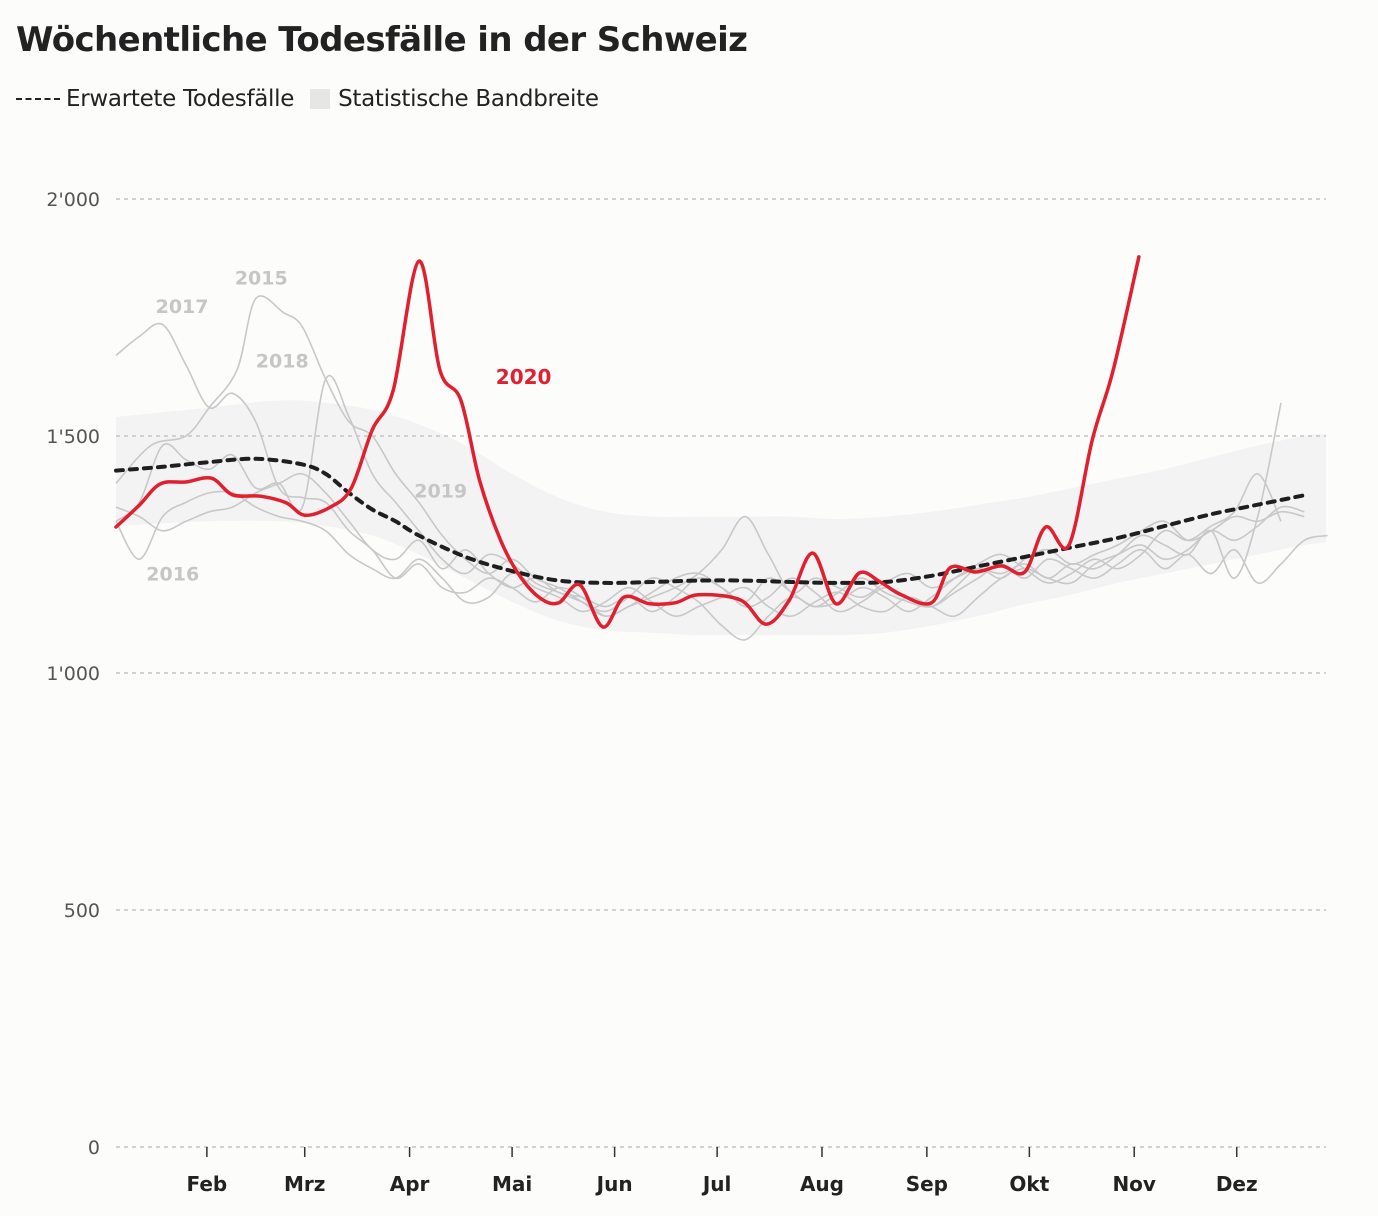  Describe the element at coordinates (468, 99) in the screenshot. I see `legend-band-label: Statistische Bandbreite` at that location.